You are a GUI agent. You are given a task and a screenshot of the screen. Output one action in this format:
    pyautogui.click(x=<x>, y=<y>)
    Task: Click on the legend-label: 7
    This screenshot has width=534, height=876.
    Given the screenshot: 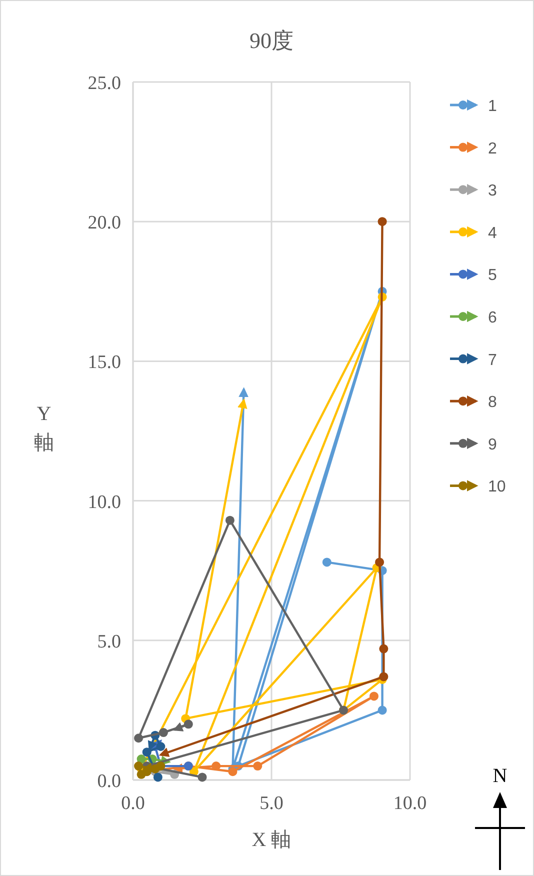 What is the action you would take?
    pyautogui.click(x=492, y=360)
    